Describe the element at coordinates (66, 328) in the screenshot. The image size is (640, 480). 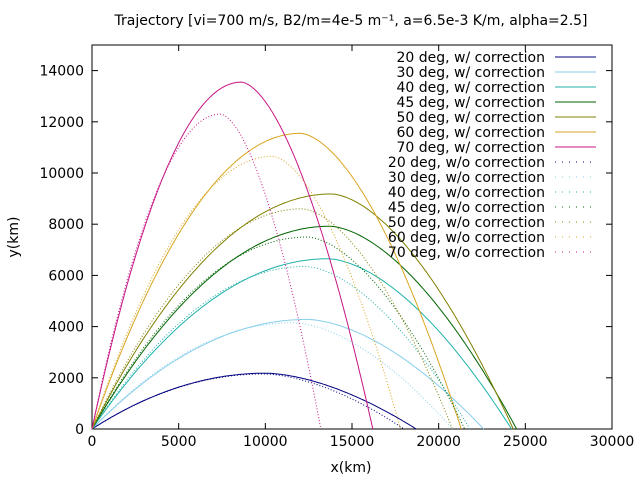
I see `y-tick-label: 4000` at that location.